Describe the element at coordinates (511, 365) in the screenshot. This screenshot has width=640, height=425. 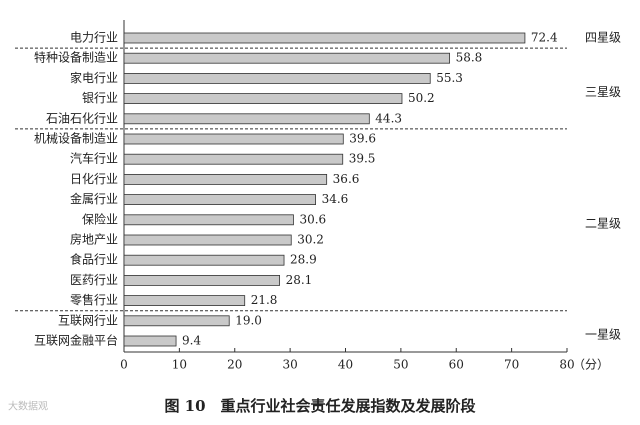
I see `x-tick-label: 70` at that location.